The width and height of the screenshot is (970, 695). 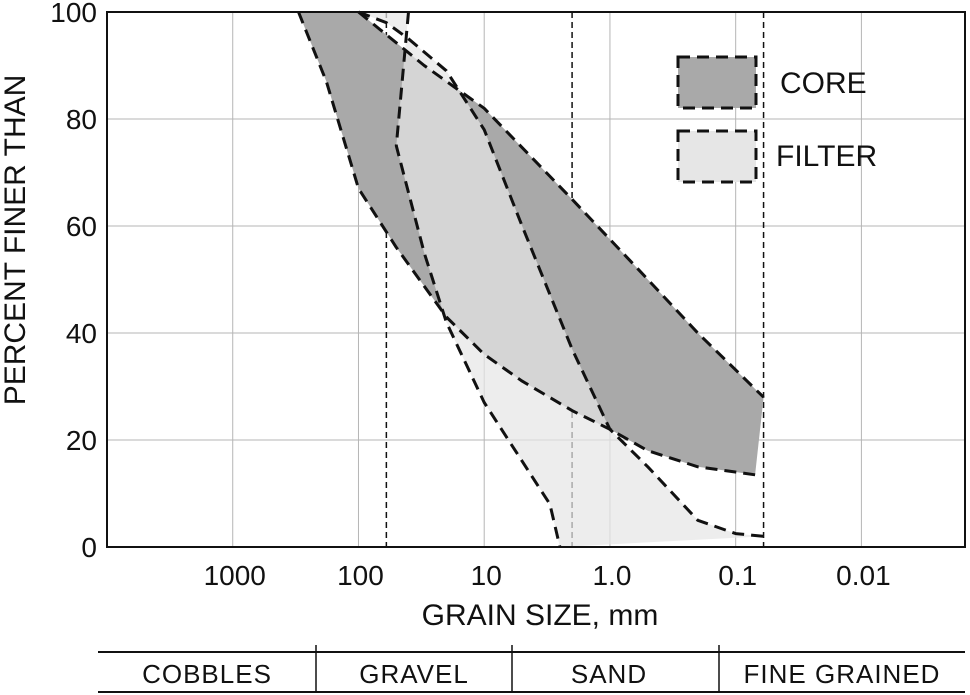 What do you see at coordinates (73, 14) in the screenshot?
I see `y-tick-label: 100` at bounding box center [73, 14].